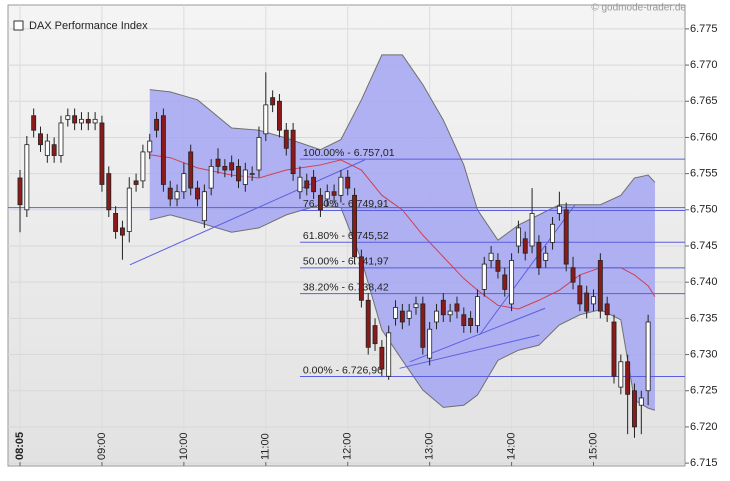 This screenshot has height=481, width=730. Describe the element at coordinates (704, 246) in the screenshot. I see `y-tick-label: 6.745` at that location.